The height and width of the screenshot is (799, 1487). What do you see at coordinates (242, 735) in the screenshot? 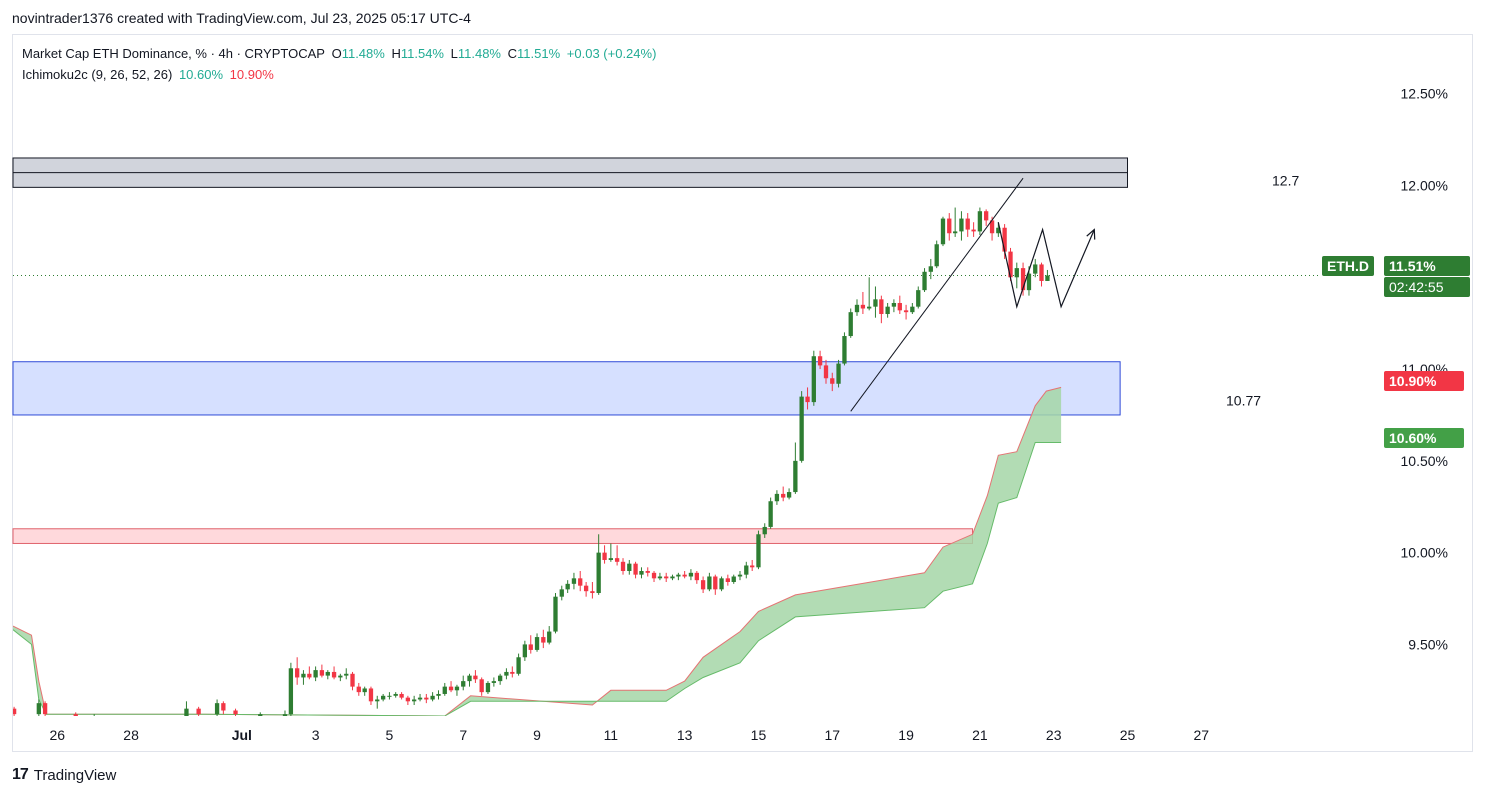
I see `x-tick-label: Jul` at bounding box center [242, 735].